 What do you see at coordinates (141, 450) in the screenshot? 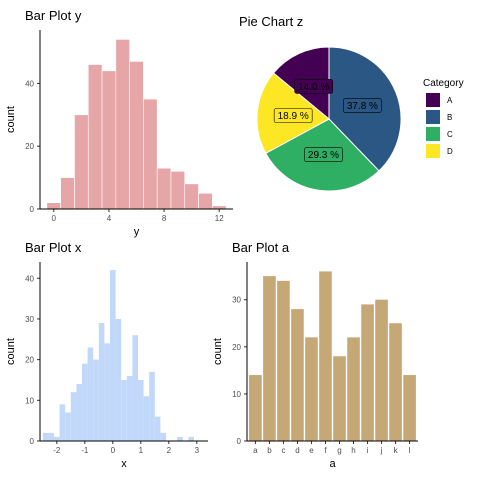
I see `hist_x-x-tick-label: 1` at bounding box center [141, 450].